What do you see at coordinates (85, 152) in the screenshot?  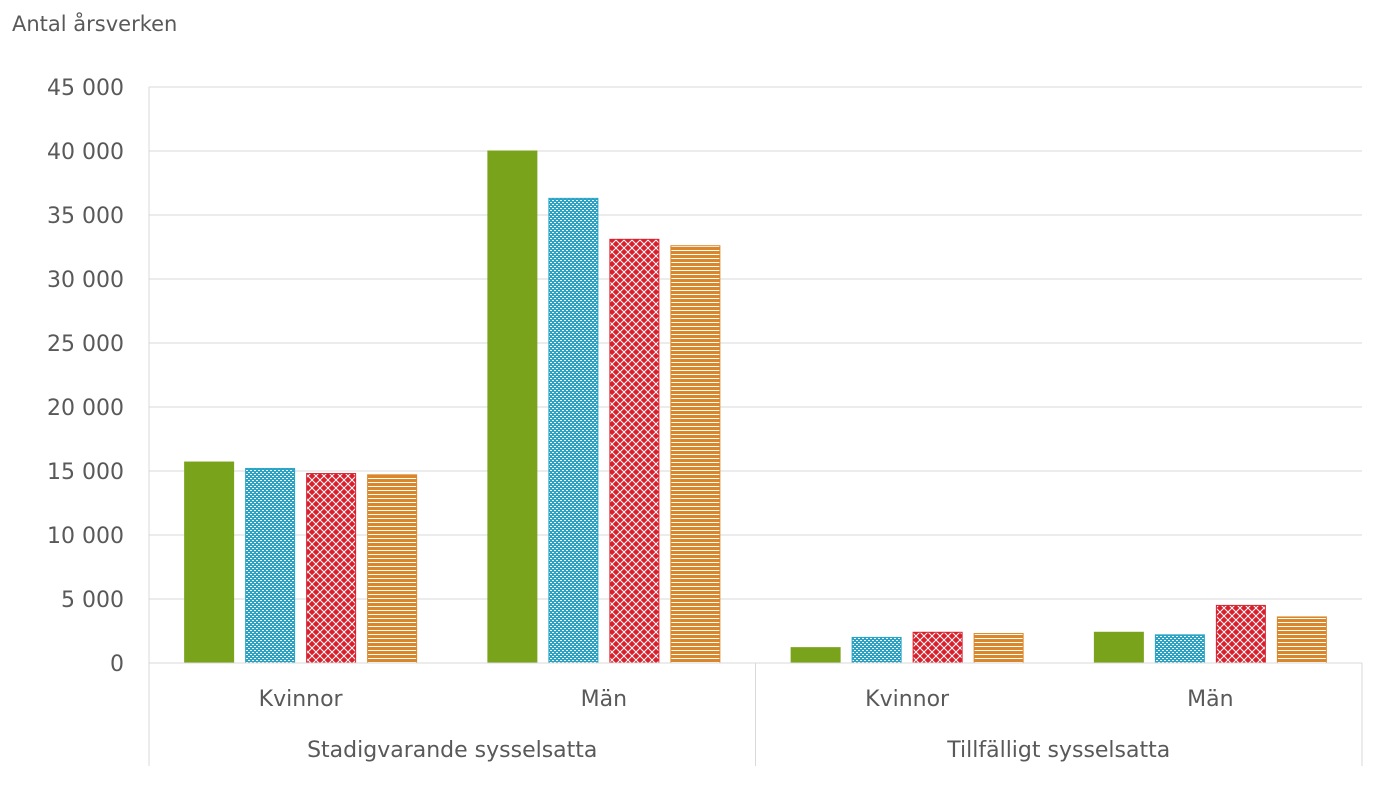 I see `y-tick-label: 40 000` at bounding box center [85, 152].